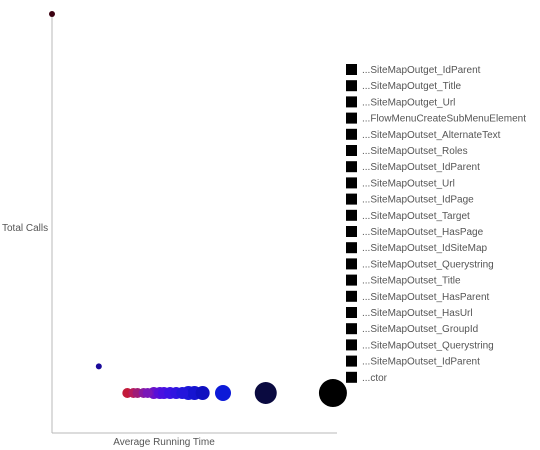  I want to click on legend-item-label: ...SiteMapOutset_Roles, so click(415, 151).